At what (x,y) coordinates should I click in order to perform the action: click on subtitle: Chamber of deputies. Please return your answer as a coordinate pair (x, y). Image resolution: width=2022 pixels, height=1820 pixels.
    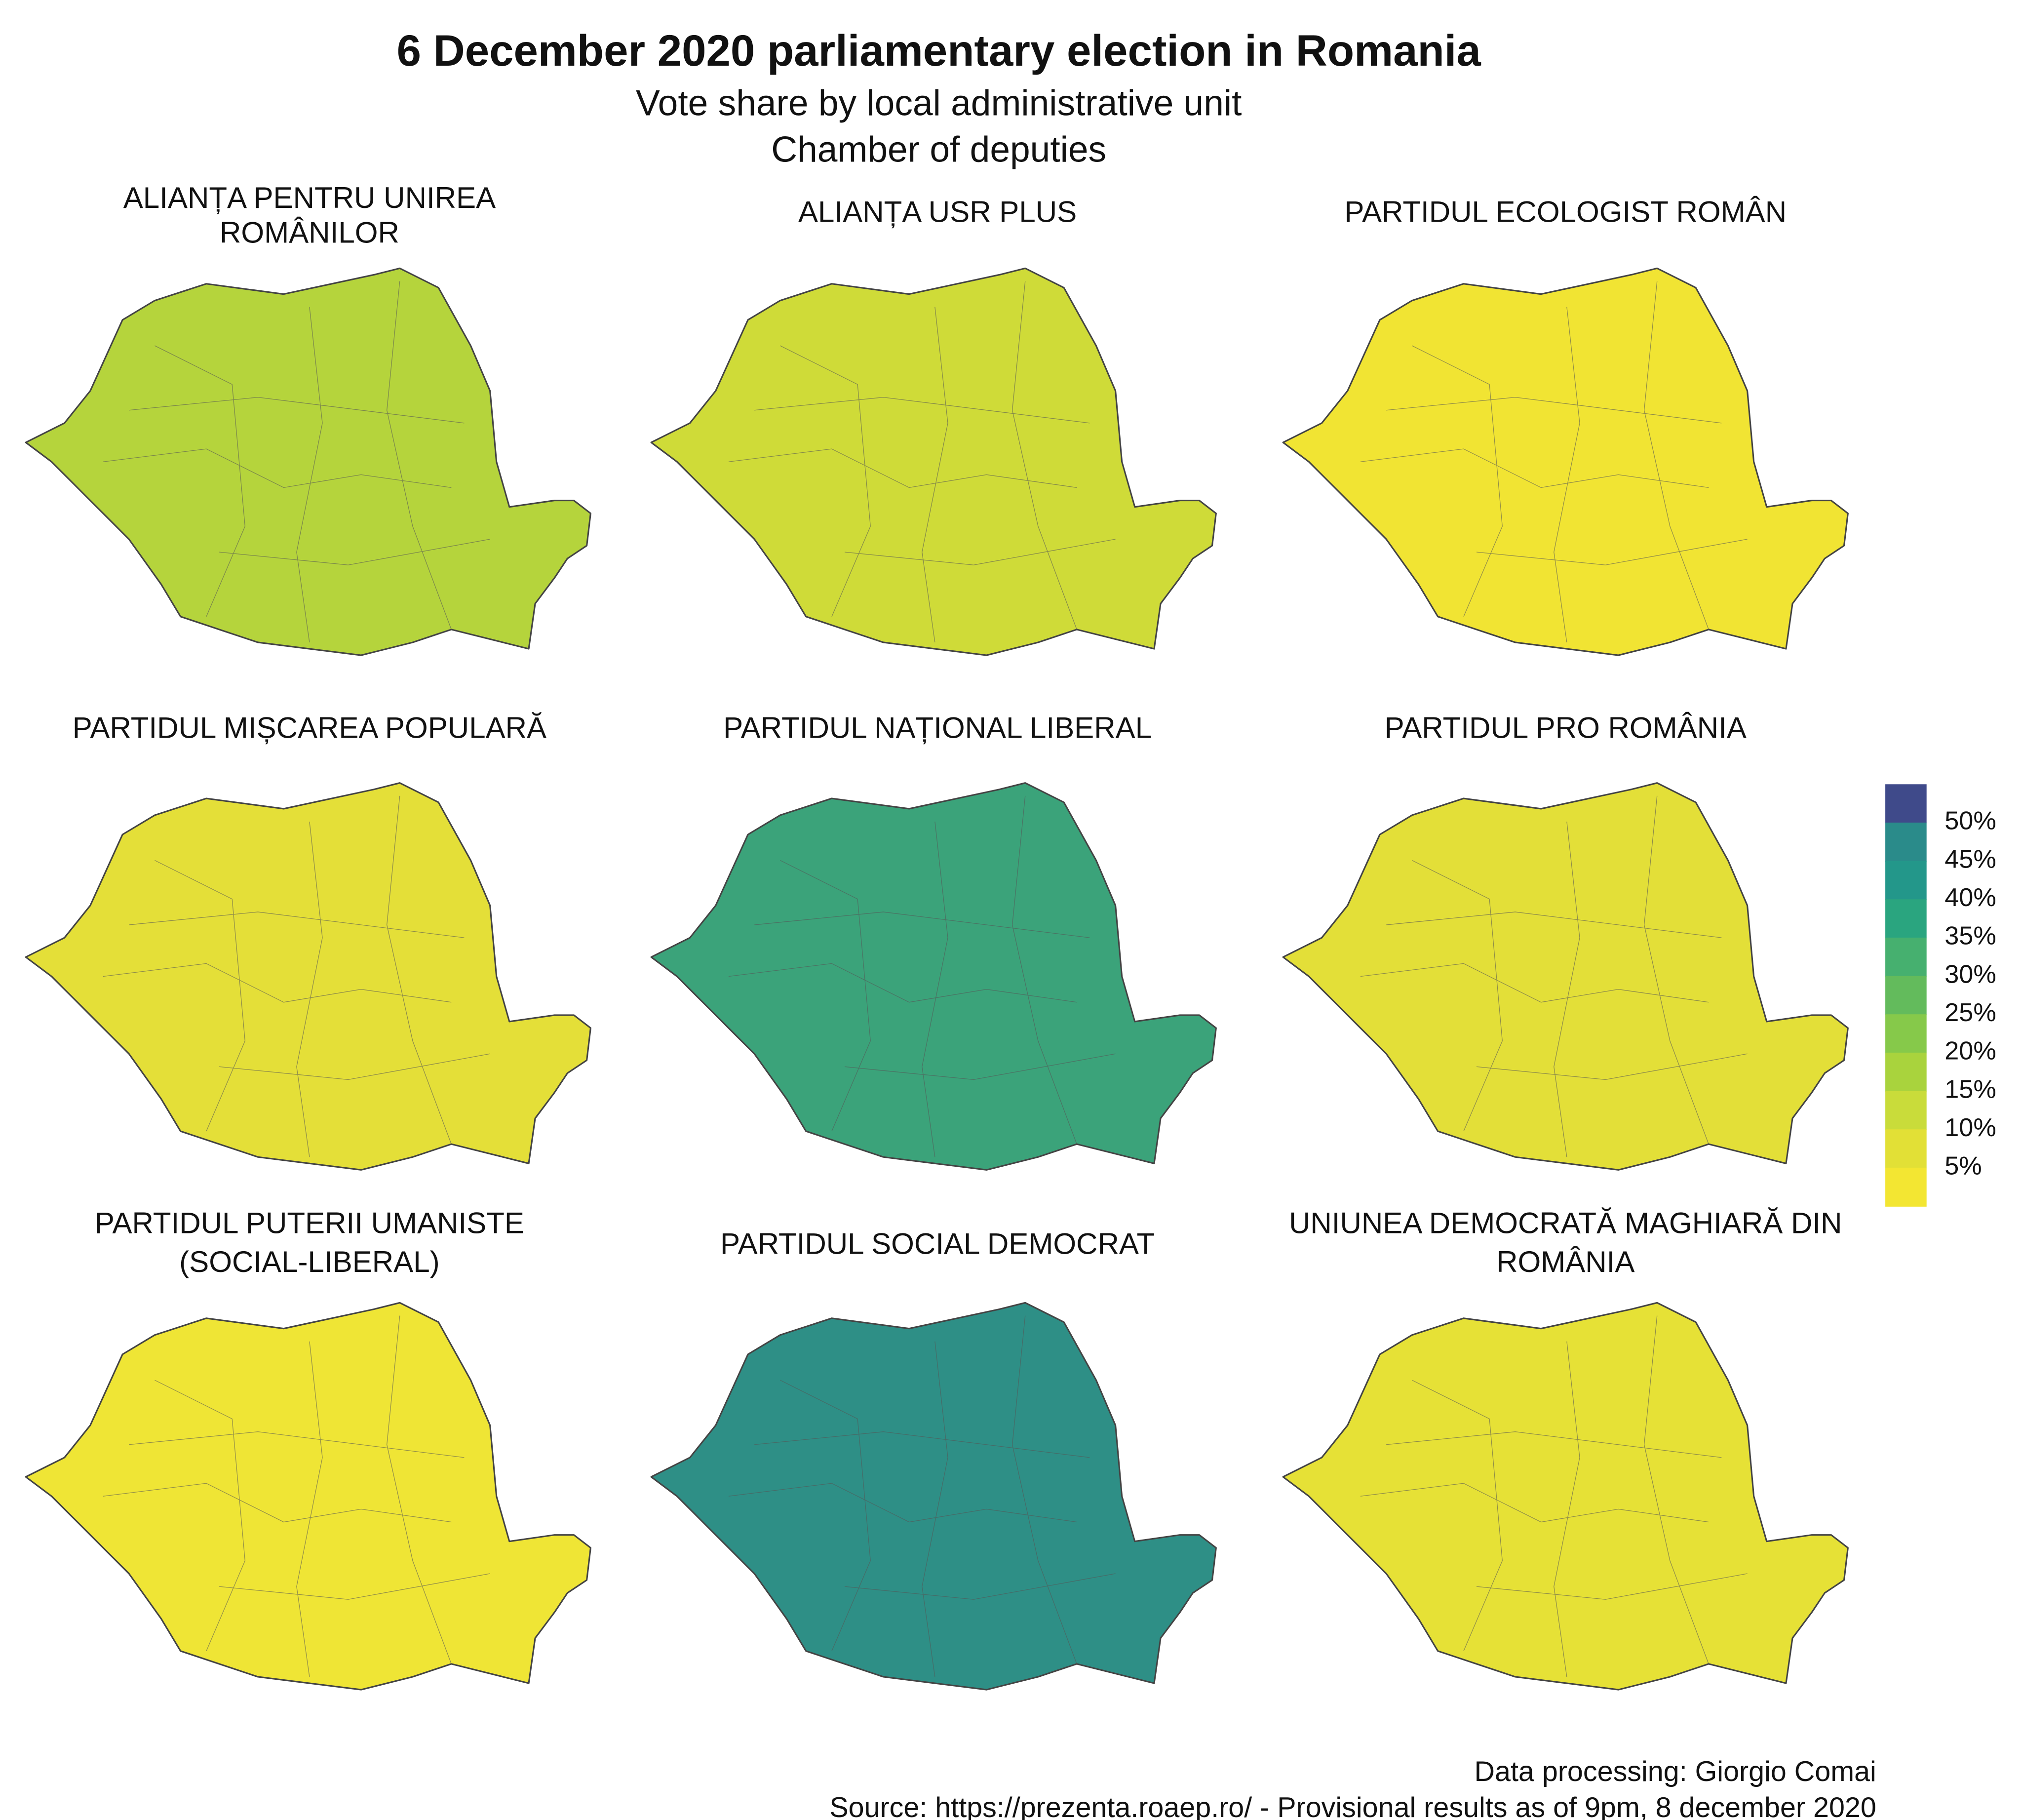
    Looking at the image, I should click on (938, 150).